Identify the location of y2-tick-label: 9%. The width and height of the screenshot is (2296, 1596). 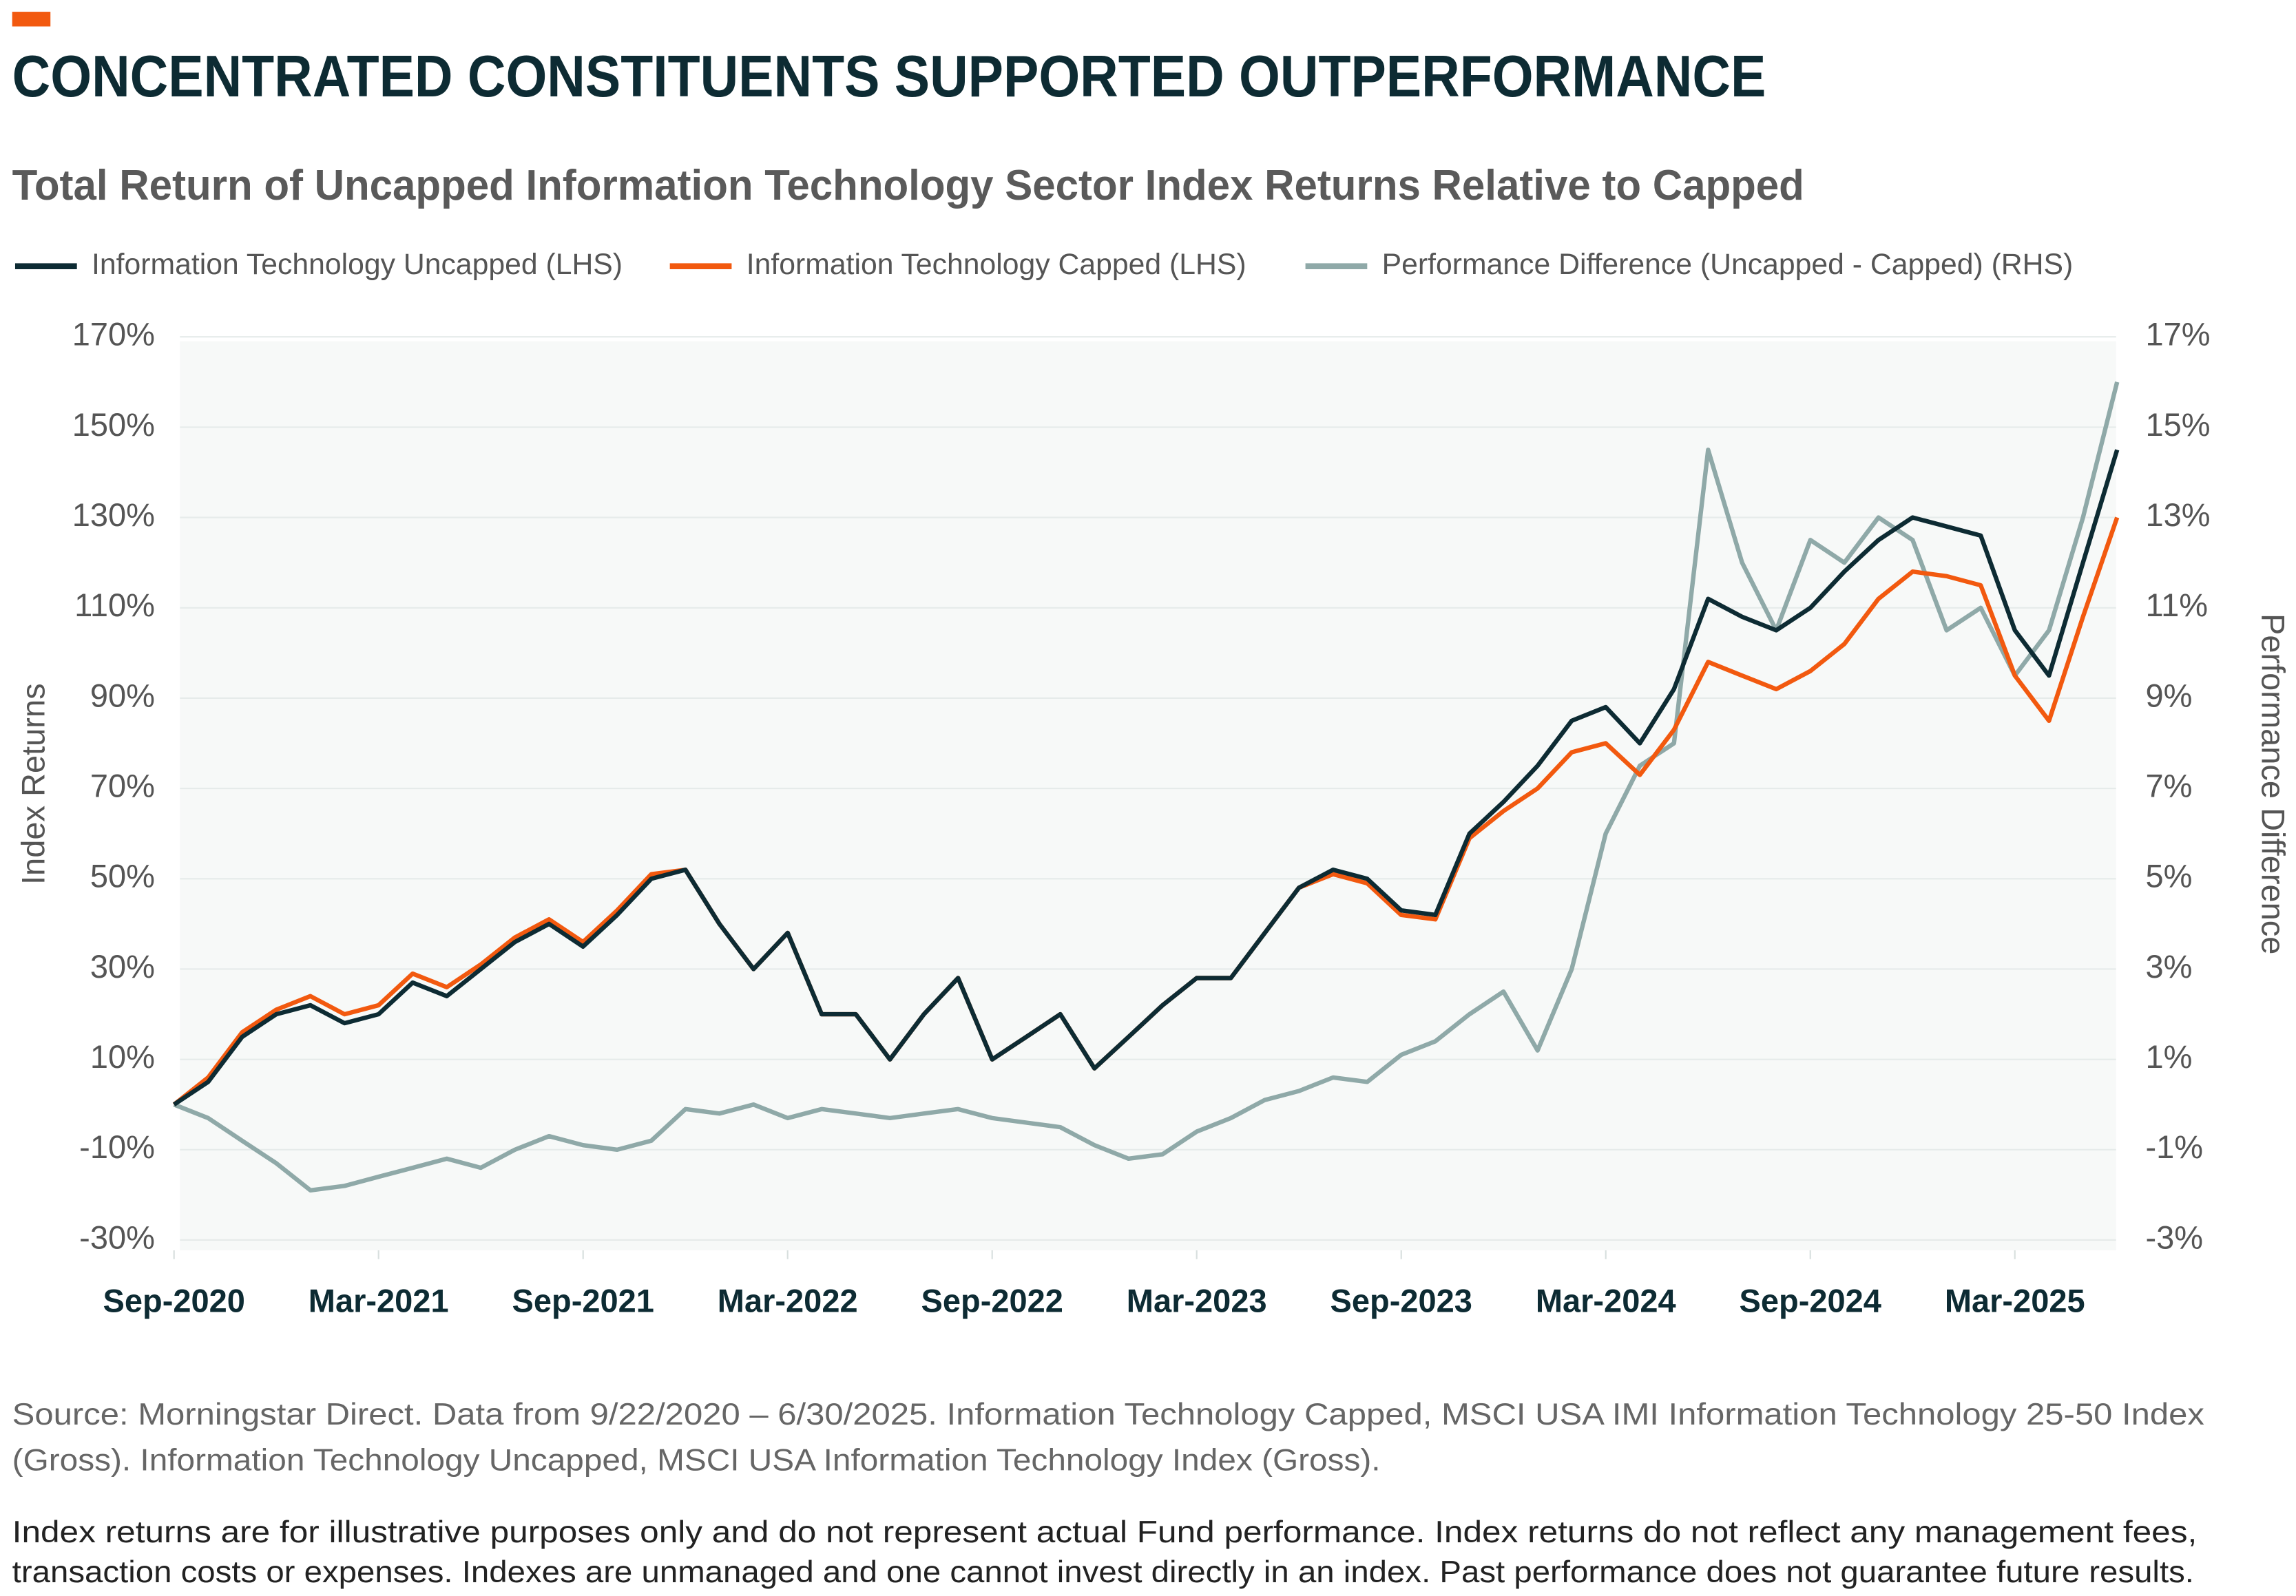
(2168, 695).